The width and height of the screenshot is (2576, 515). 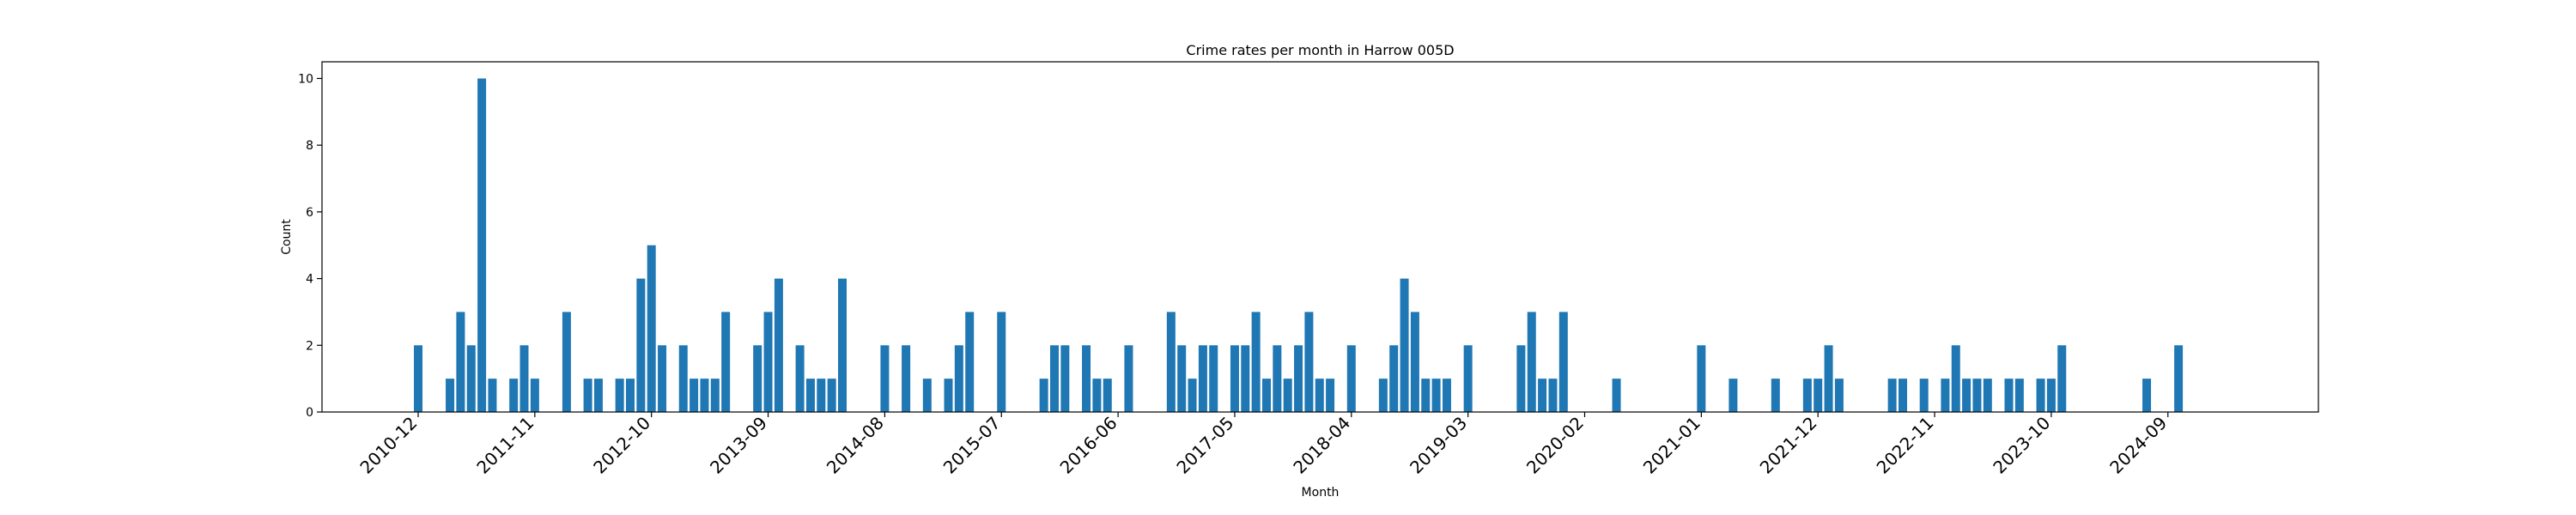 I want to click on y-tick-label: 0, so click(x=310, y=413).